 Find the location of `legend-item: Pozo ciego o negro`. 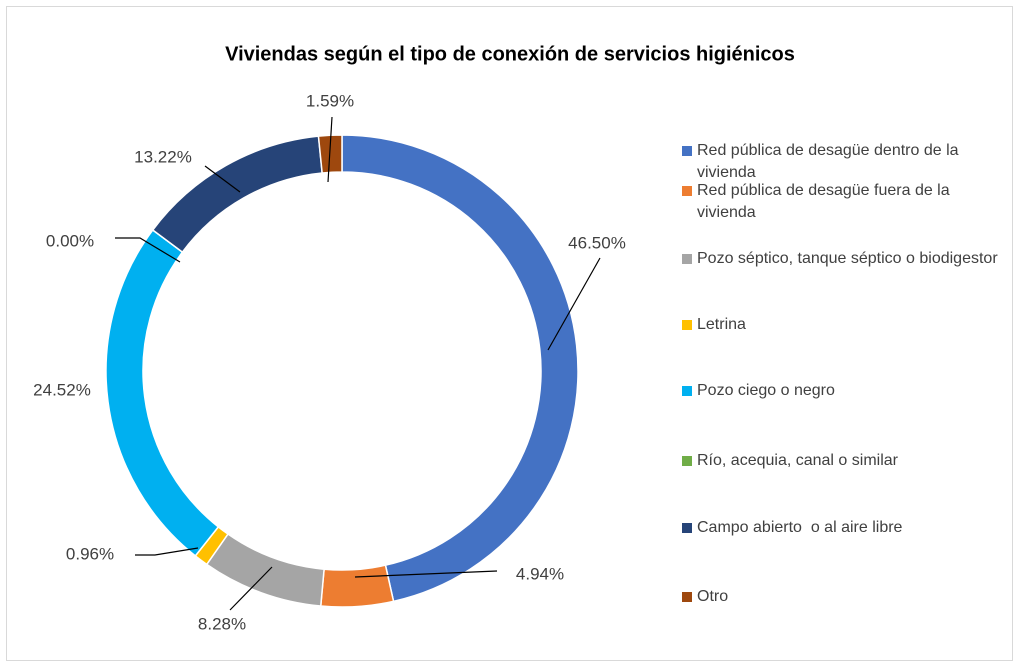

legend-item: Pozo ciego o negro is located at coordinates (758, 391).